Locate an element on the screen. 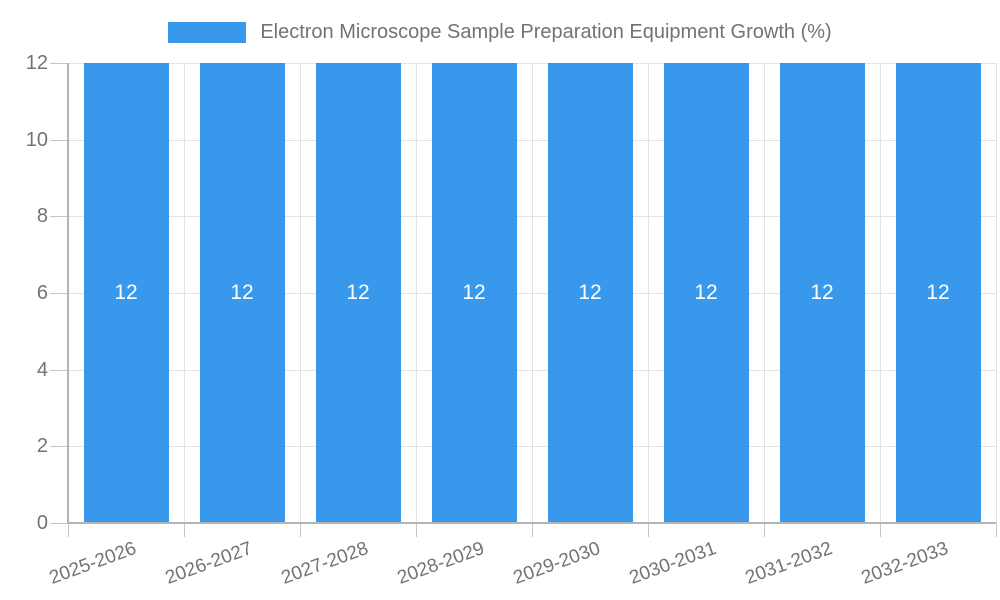 The image size is (1000, 600). y-axis-tick-label: 0 is located at coordinates (42, 523).